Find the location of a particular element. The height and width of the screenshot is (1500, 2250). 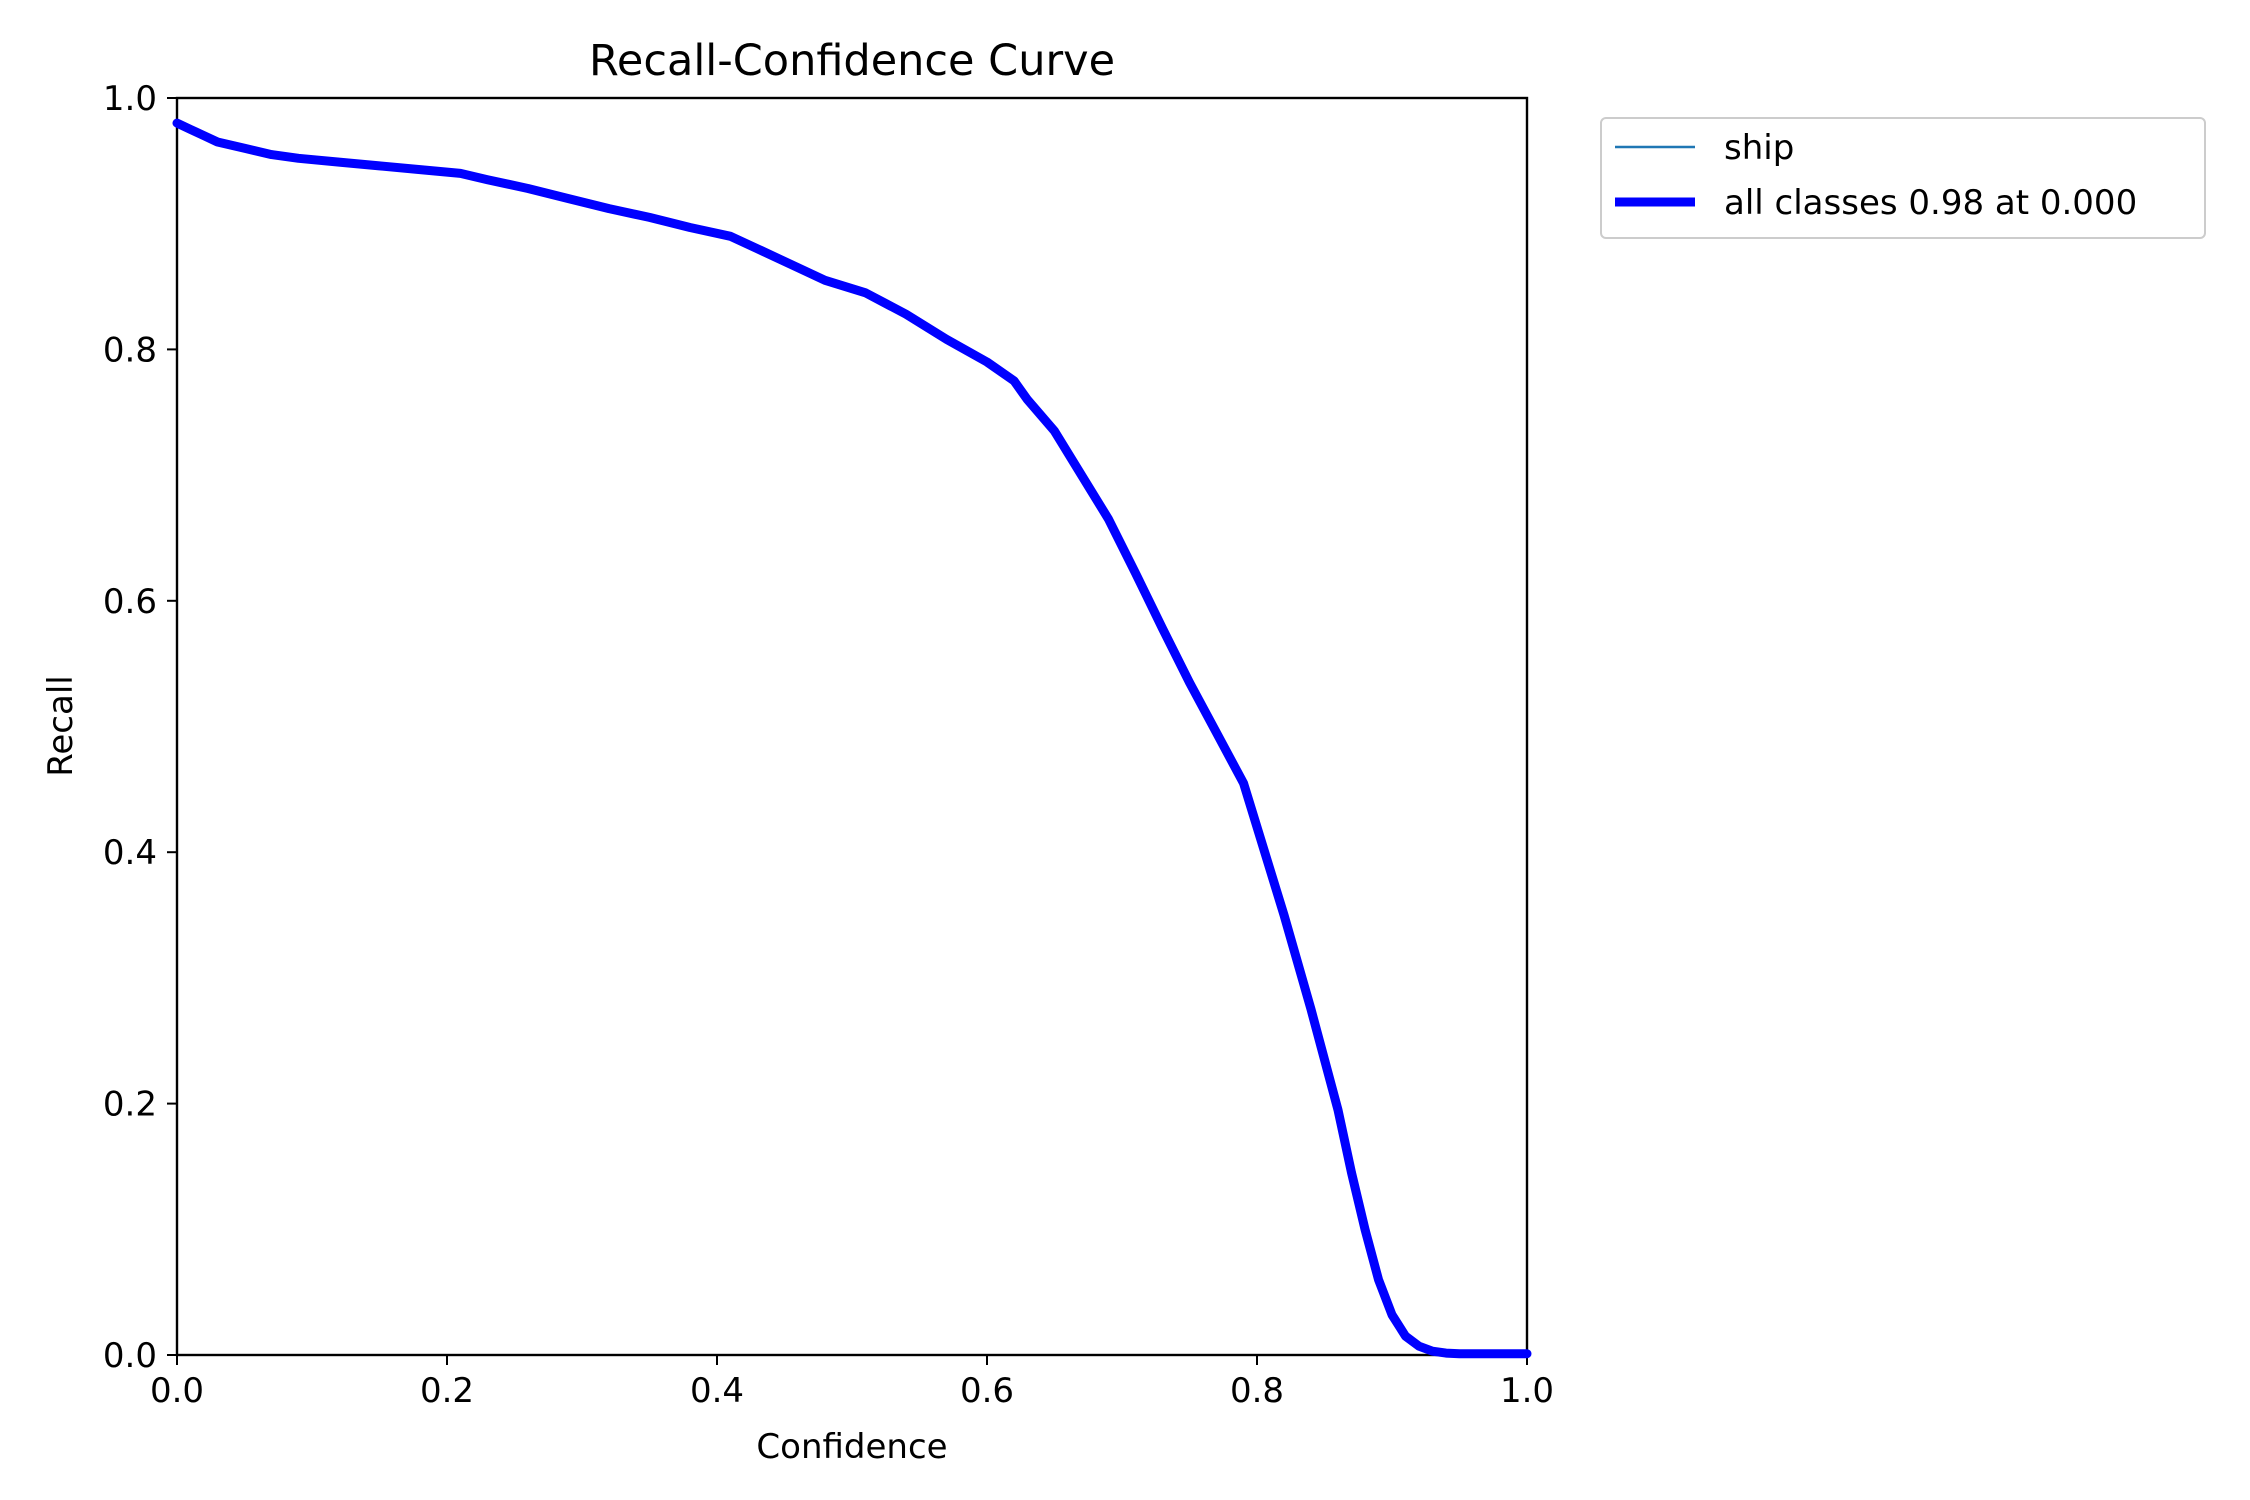

x-tick-label: 0.0 is located at coordinates (177, 1391).